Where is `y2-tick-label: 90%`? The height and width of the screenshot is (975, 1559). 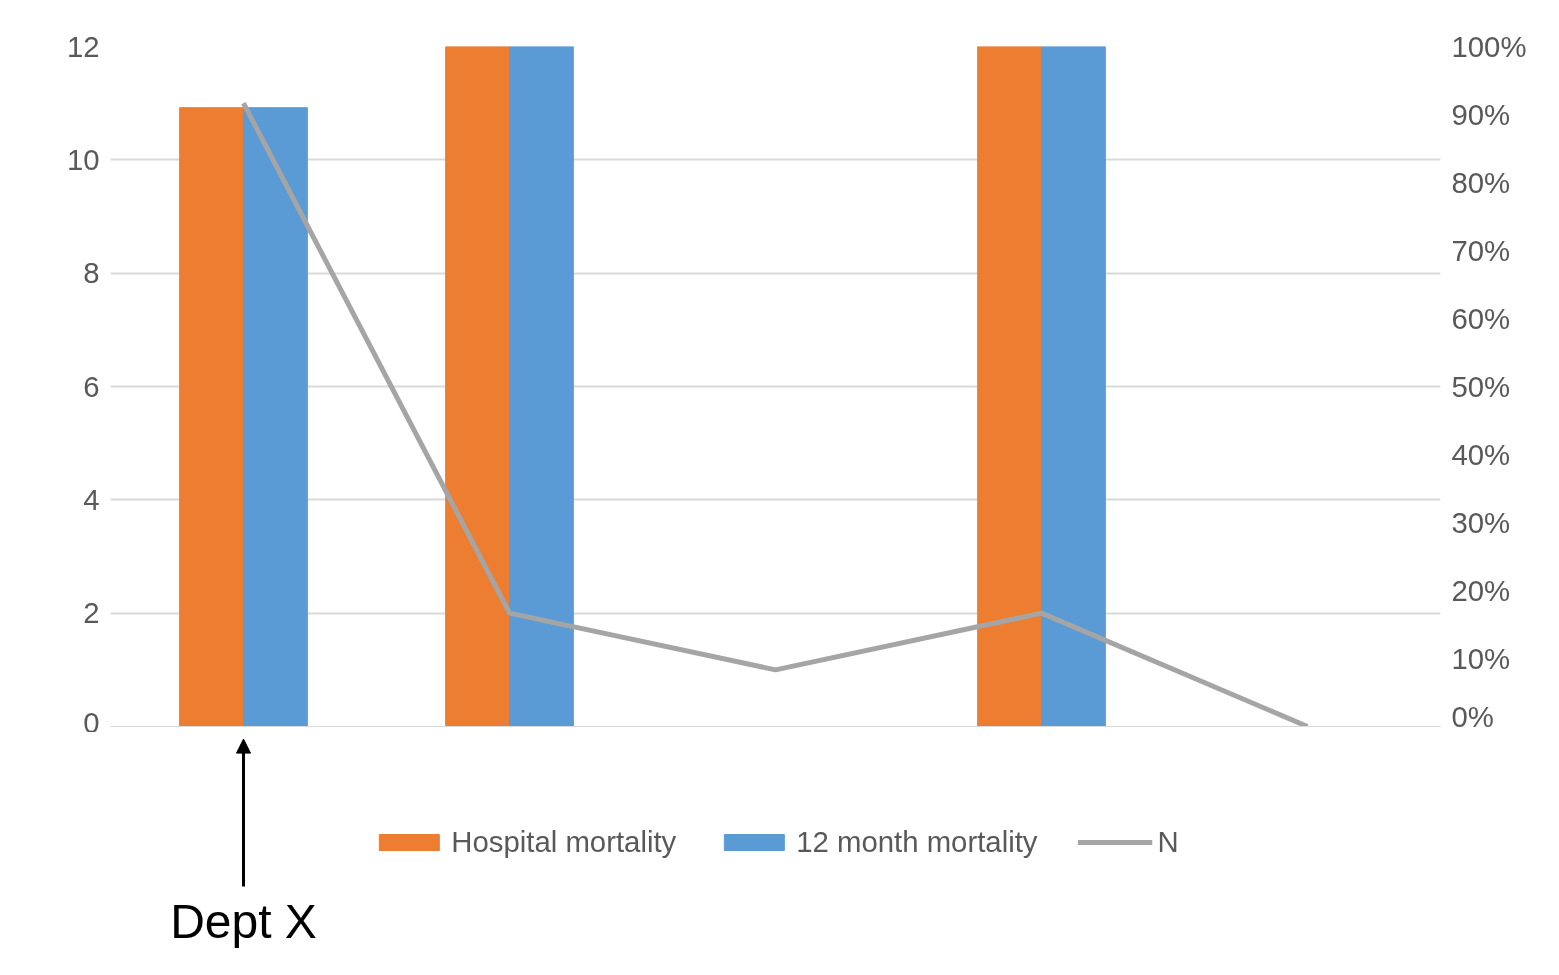
y2-tick-label: 90% is located at coordinates (1481, 114).